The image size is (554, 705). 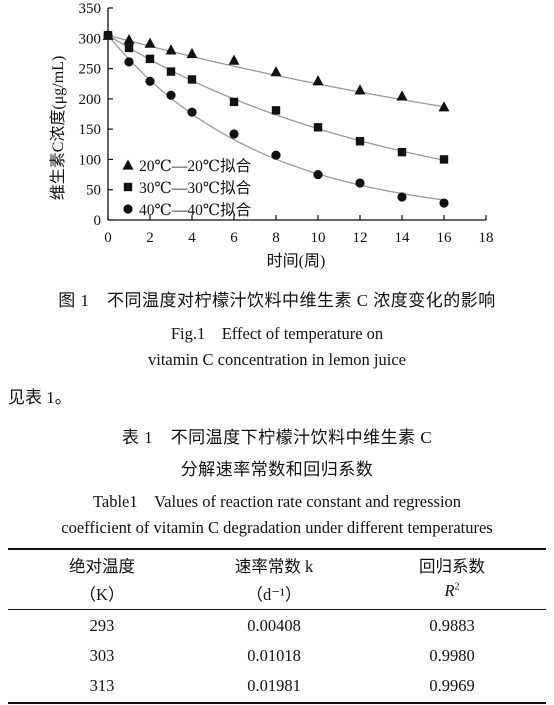 I want to click on x-tick-label: 18, so click(x=486, y=238).